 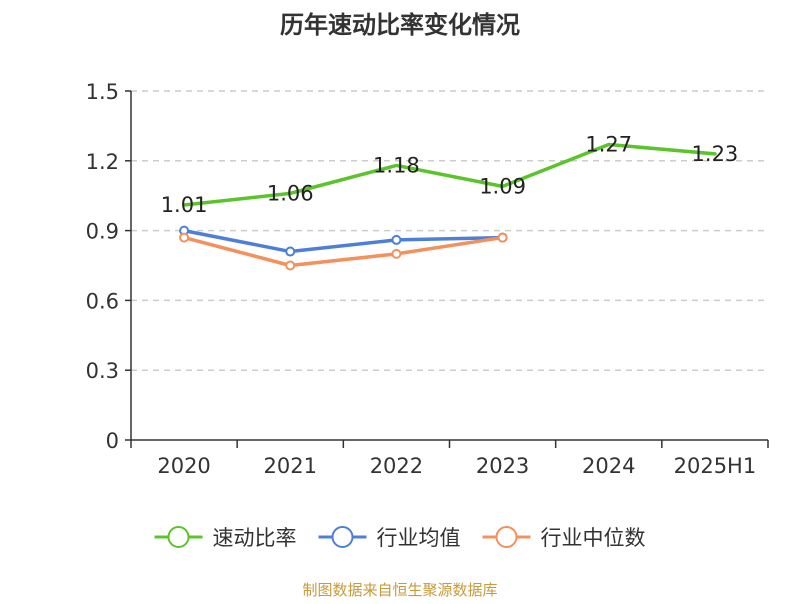 I want to click on y-tick-label: 0.9, so click(x=102, y=232).